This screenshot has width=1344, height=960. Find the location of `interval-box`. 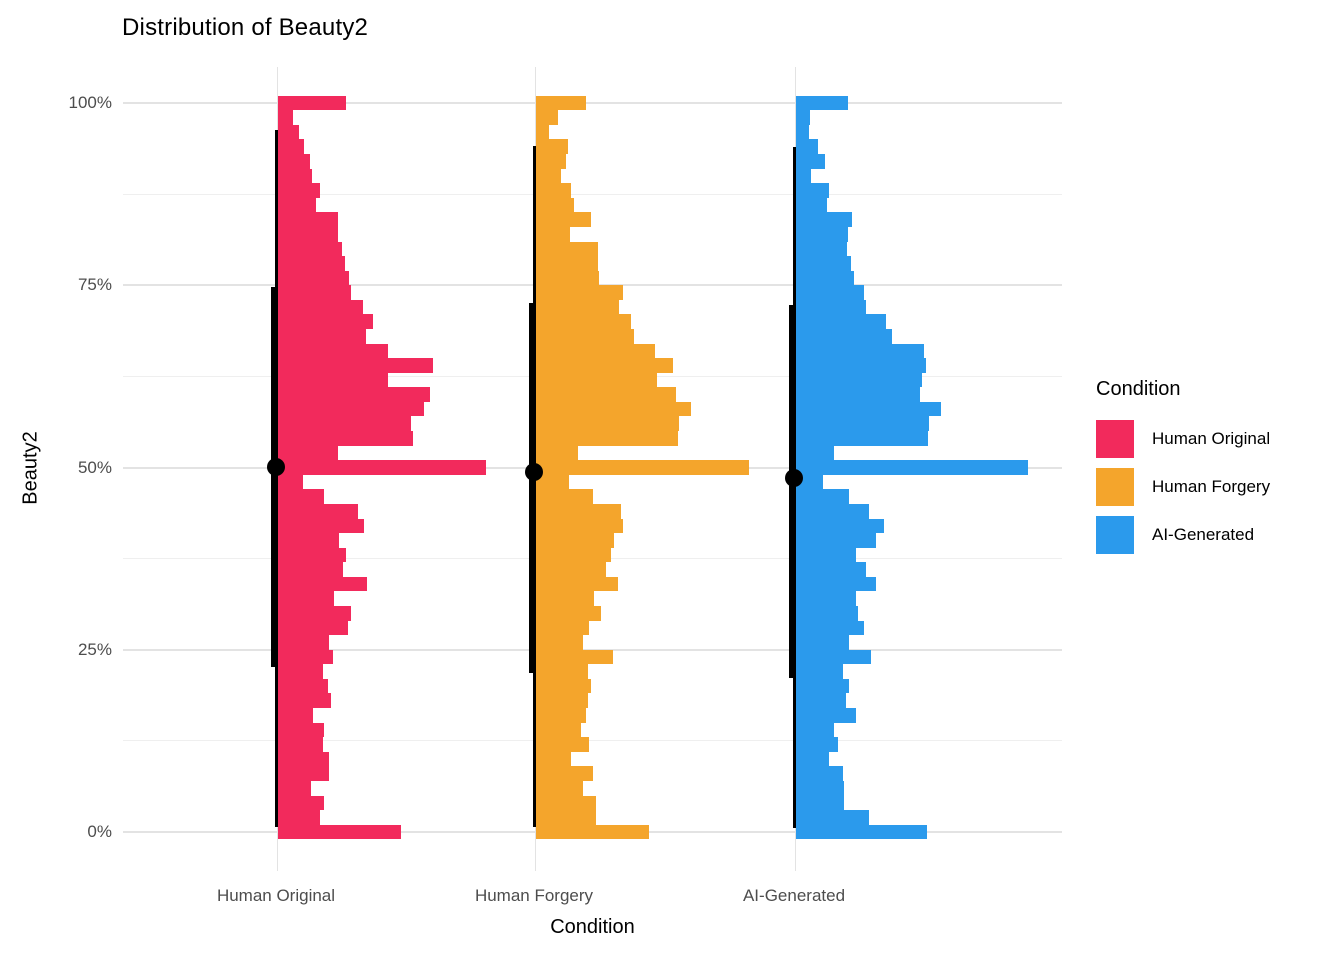

interval-box is located at coordinates (274, 477).